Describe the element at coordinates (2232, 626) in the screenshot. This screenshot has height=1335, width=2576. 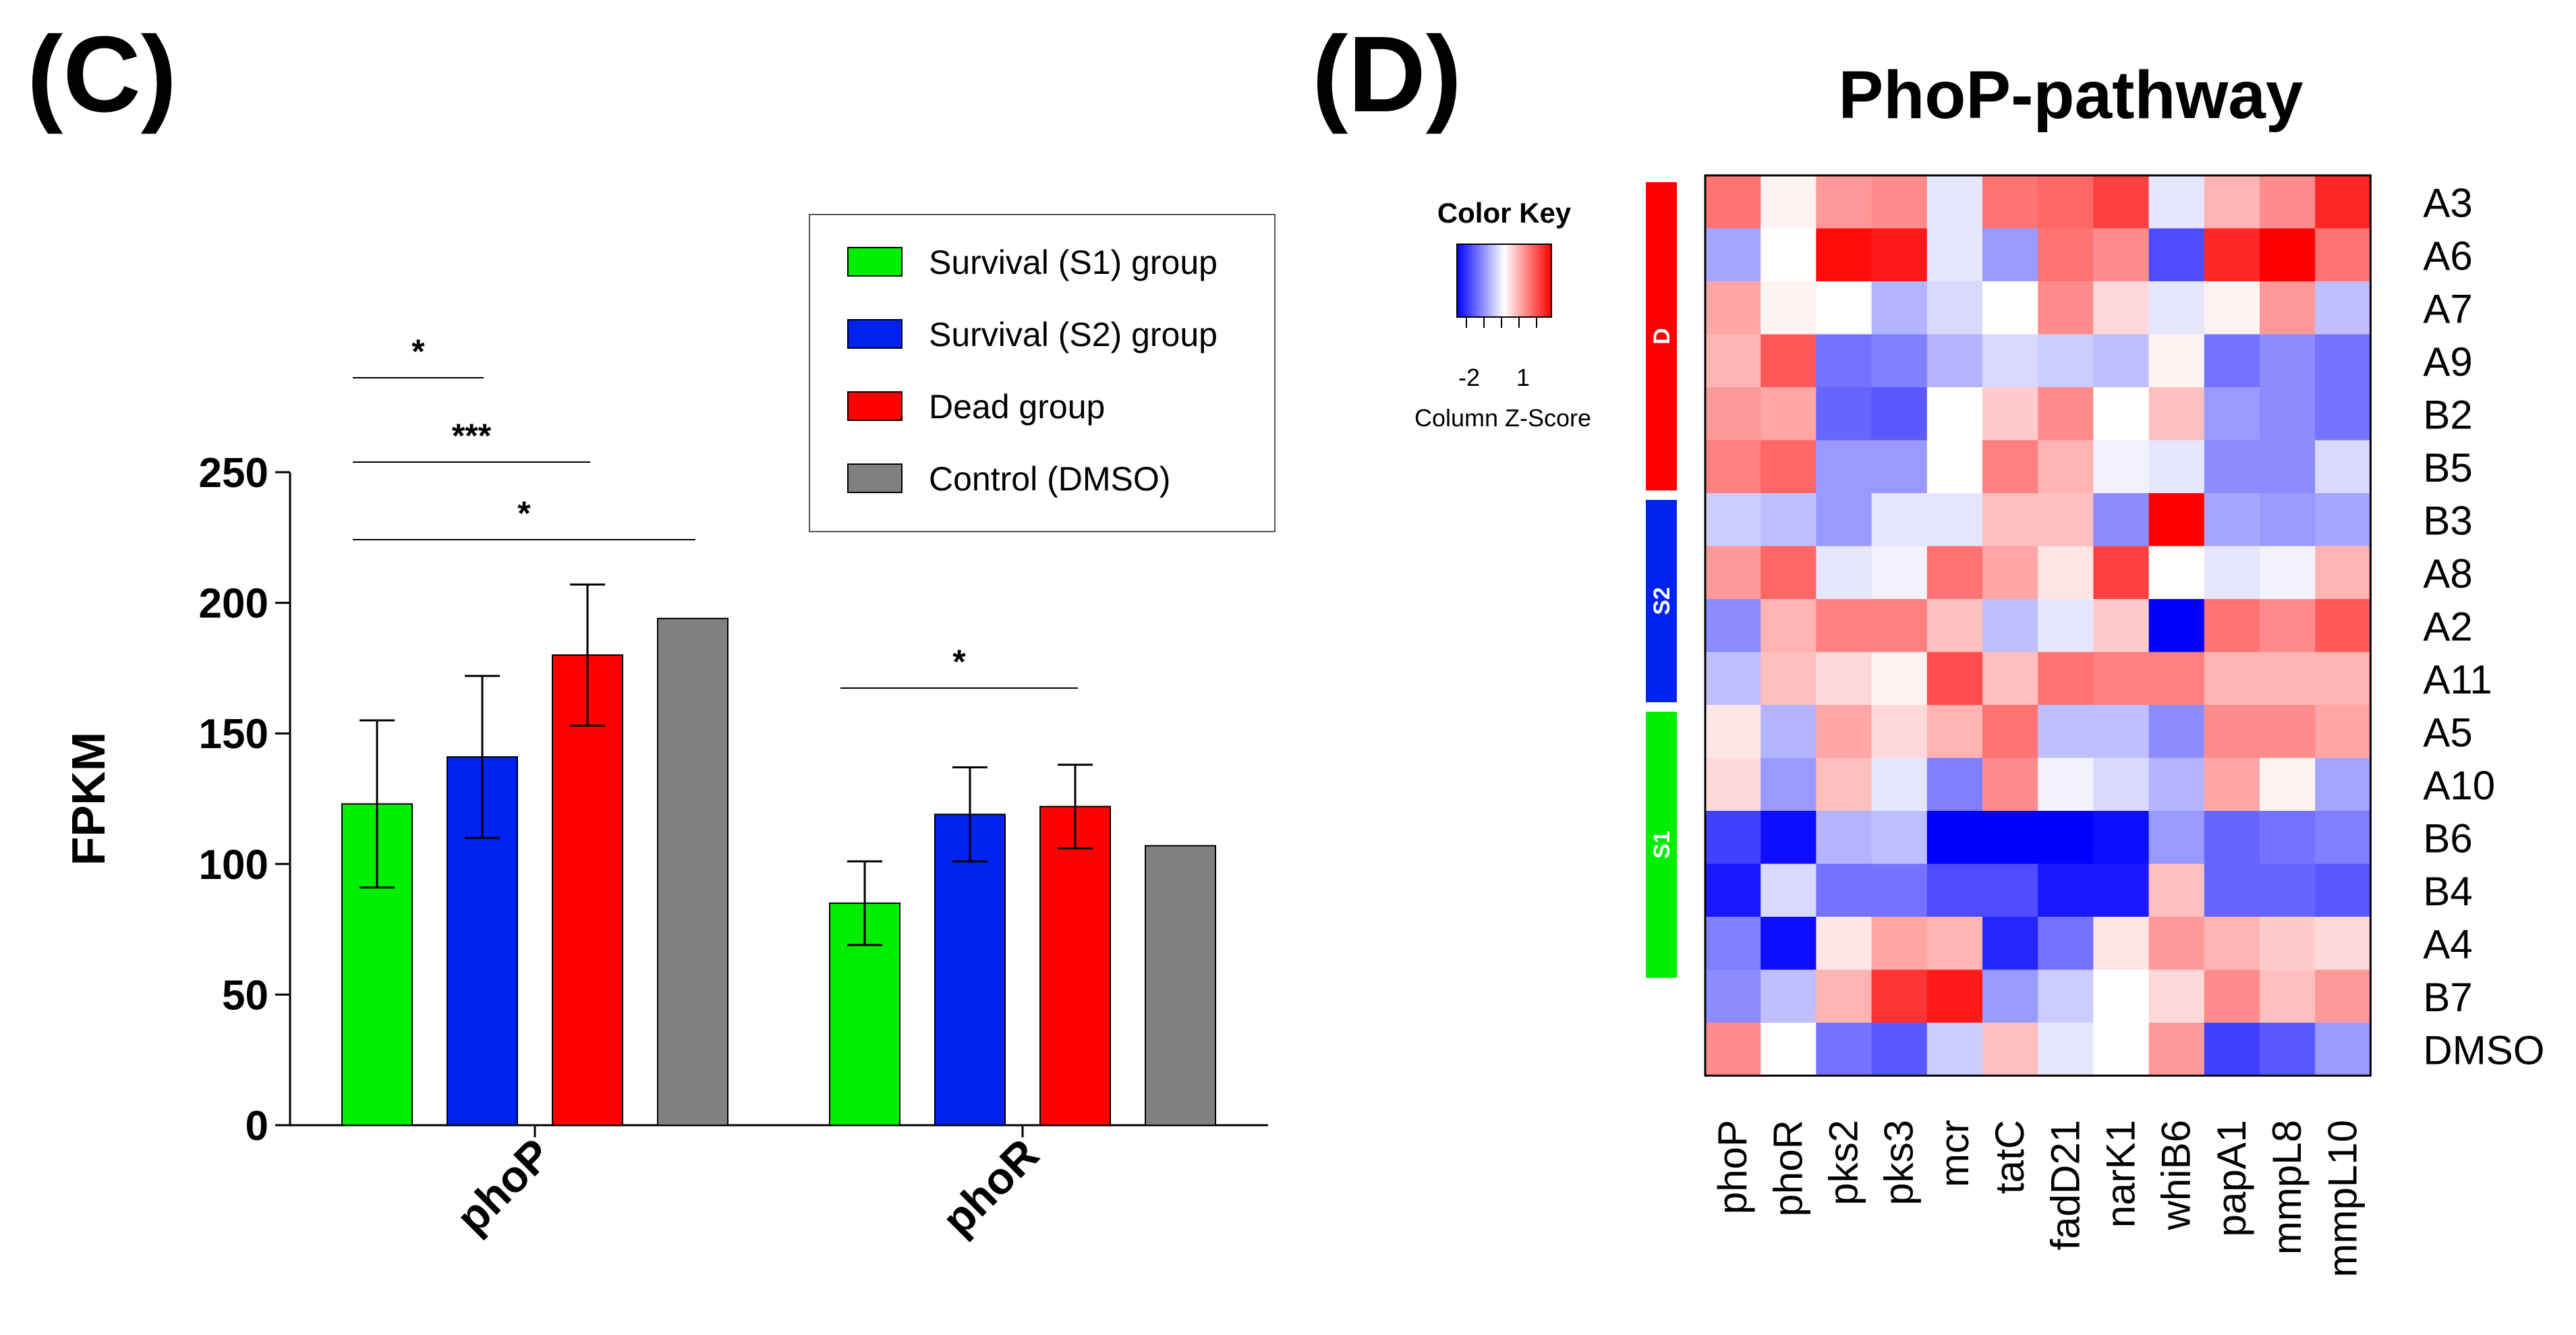
I see `heatmap-cell-A2-papA1` at that location.